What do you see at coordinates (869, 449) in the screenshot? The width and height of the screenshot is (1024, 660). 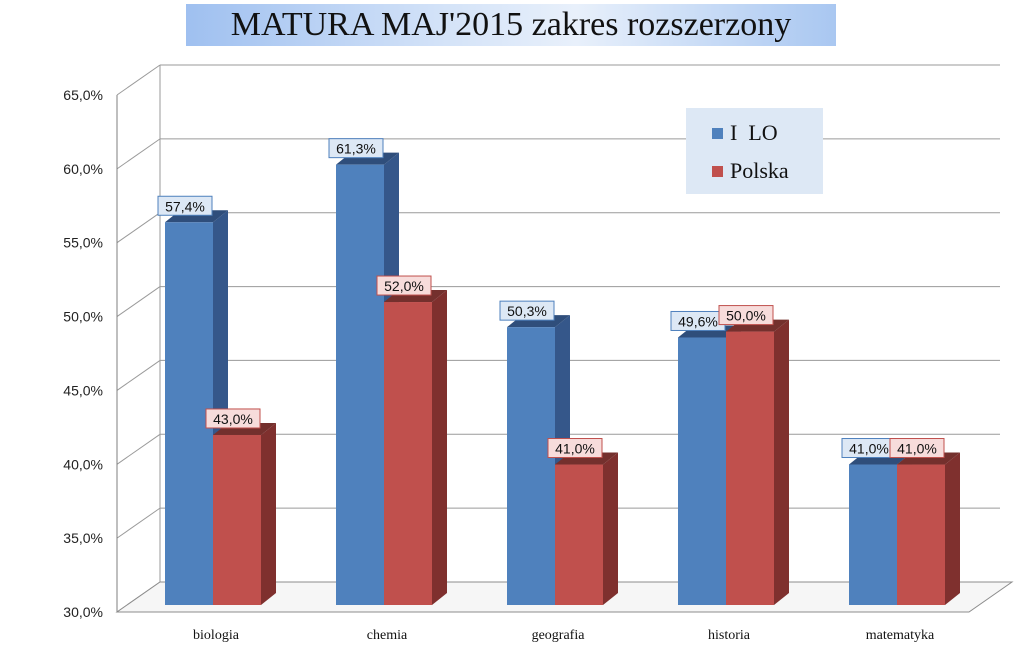 I see `data-label-matematyka-ilo: 41,0%` at bounding box center [869, 449].